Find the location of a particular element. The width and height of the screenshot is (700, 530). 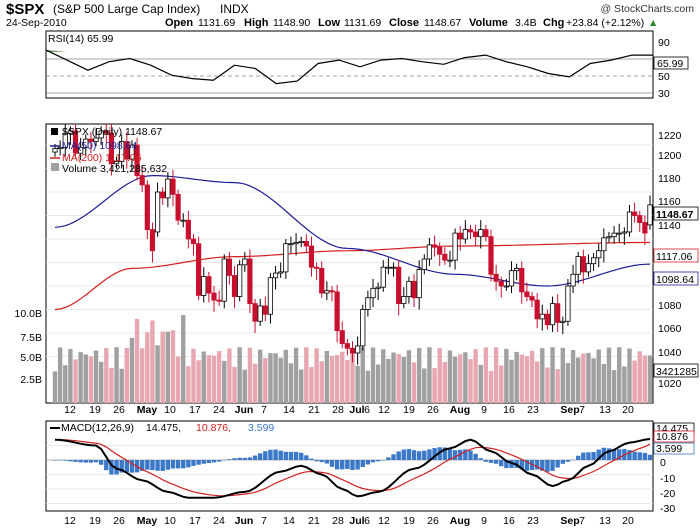

chg-label: Chg is located at coordinates (553, 23).